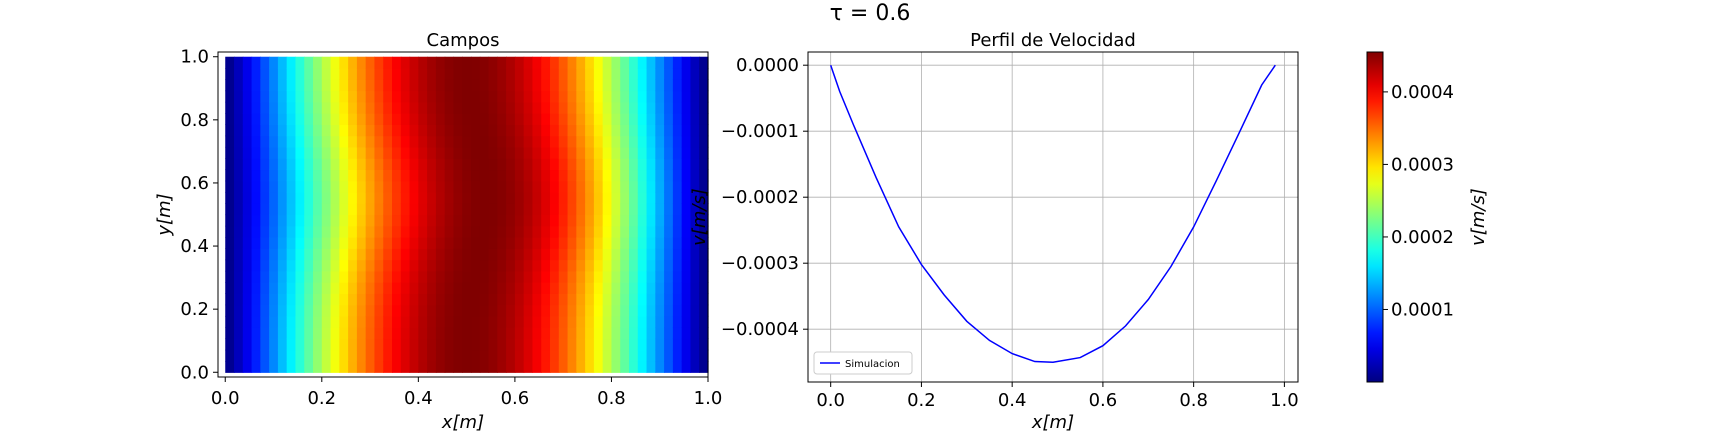 Image resolution: width=1728 pixels, height=432 pixels. I want to click on heatmap-y-tick-label: 0.0, so click(194, 372).